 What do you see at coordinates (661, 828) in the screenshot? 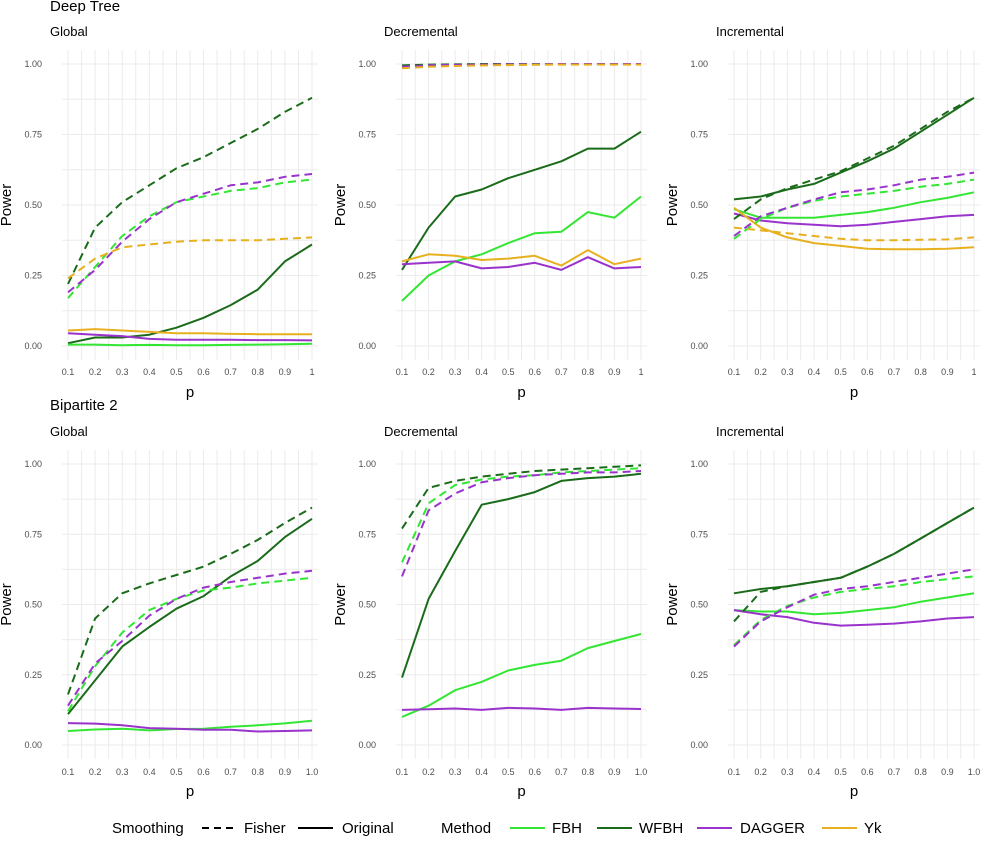
I see `legend-label-wfbh: WFBH` at bounding box center [661, 828].